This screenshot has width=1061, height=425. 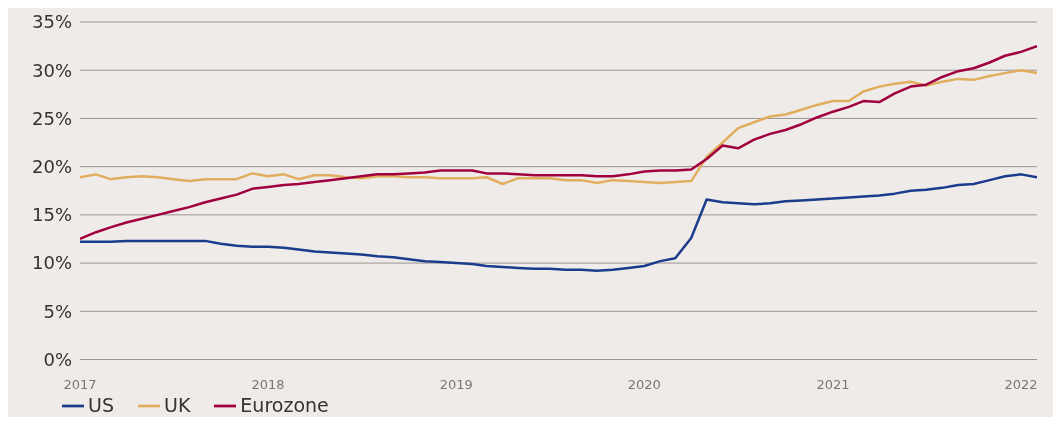 What do you see at coordinates (456, 384) in the screenshot?
I see `x-tick-label: 2019` at bounding box center [456, 384].